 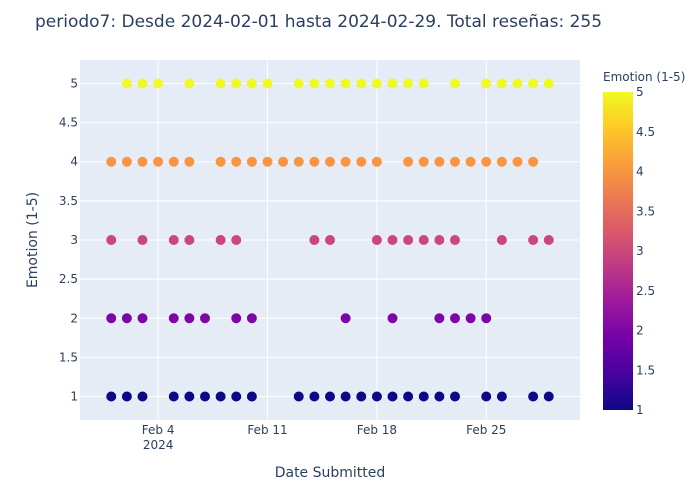 I want to click on colorbar-tick-label: 1.5, so click(x=645, y=370).